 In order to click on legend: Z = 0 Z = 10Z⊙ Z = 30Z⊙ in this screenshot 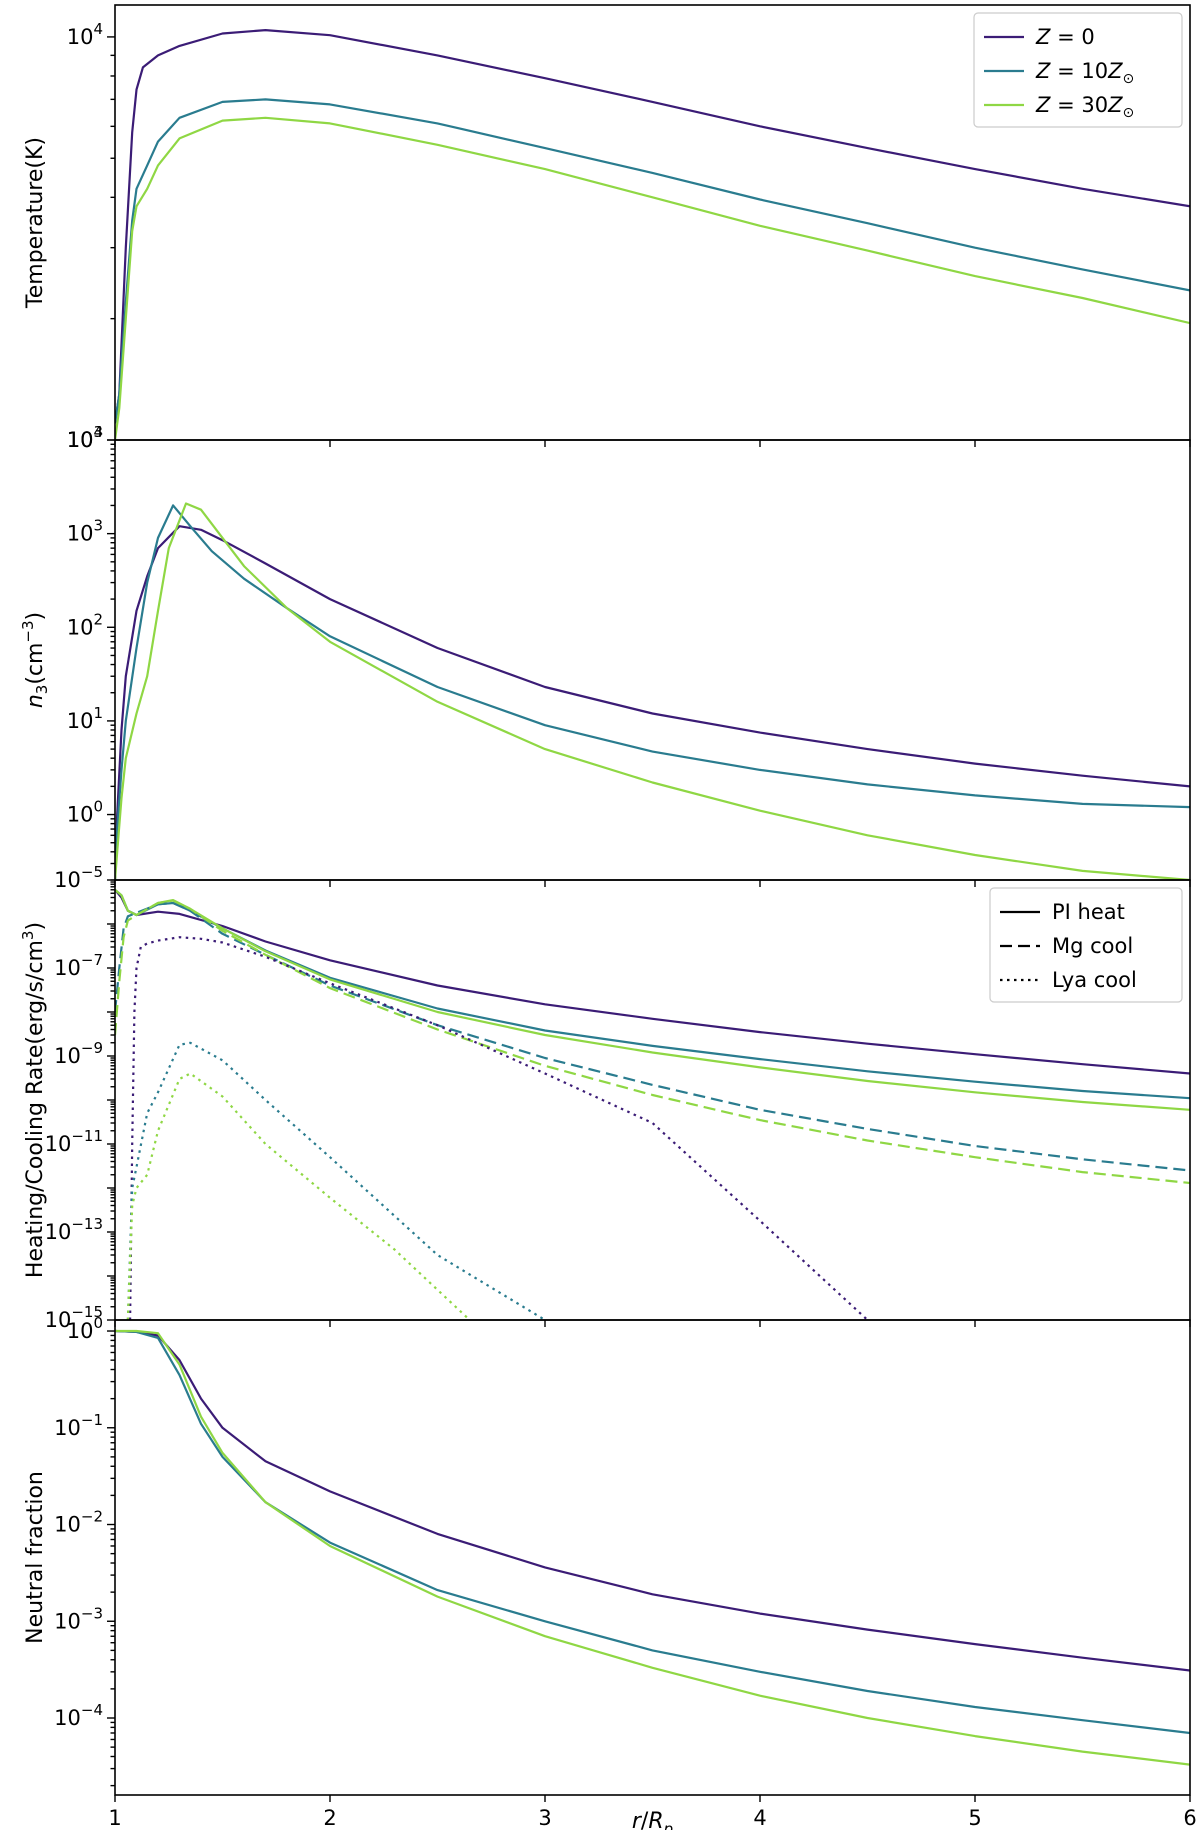, I will do `click(1078, 70)`.